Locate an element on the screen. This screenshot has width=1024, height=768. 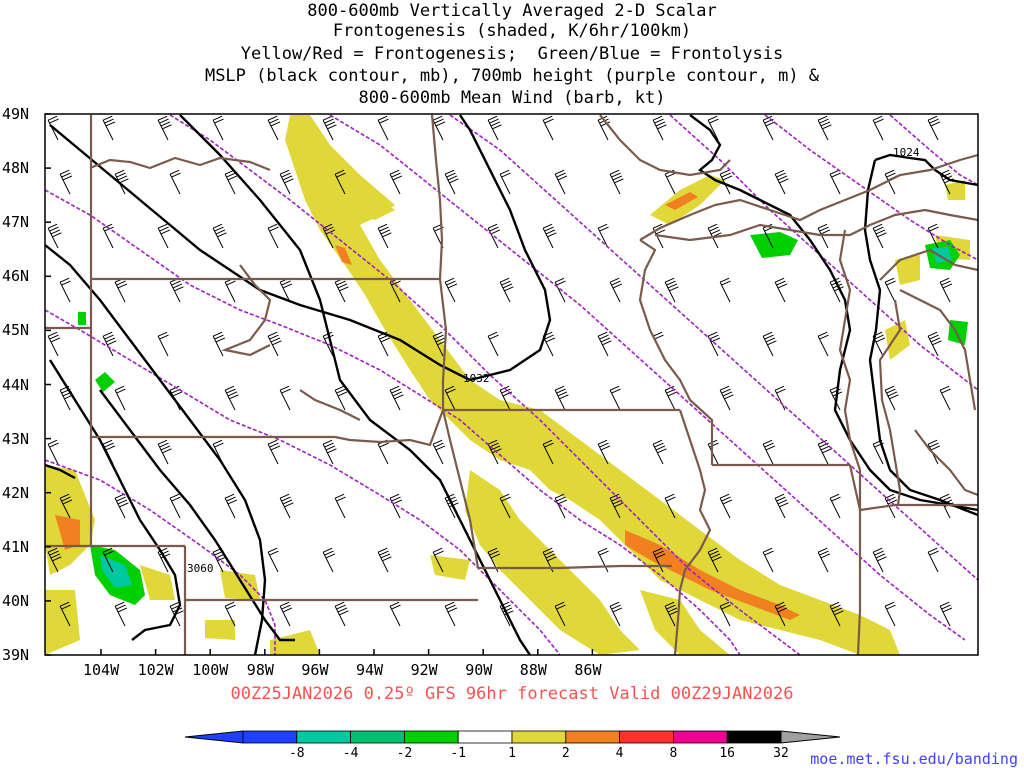
lat-label: 42N is located at coordinates (16, 492).